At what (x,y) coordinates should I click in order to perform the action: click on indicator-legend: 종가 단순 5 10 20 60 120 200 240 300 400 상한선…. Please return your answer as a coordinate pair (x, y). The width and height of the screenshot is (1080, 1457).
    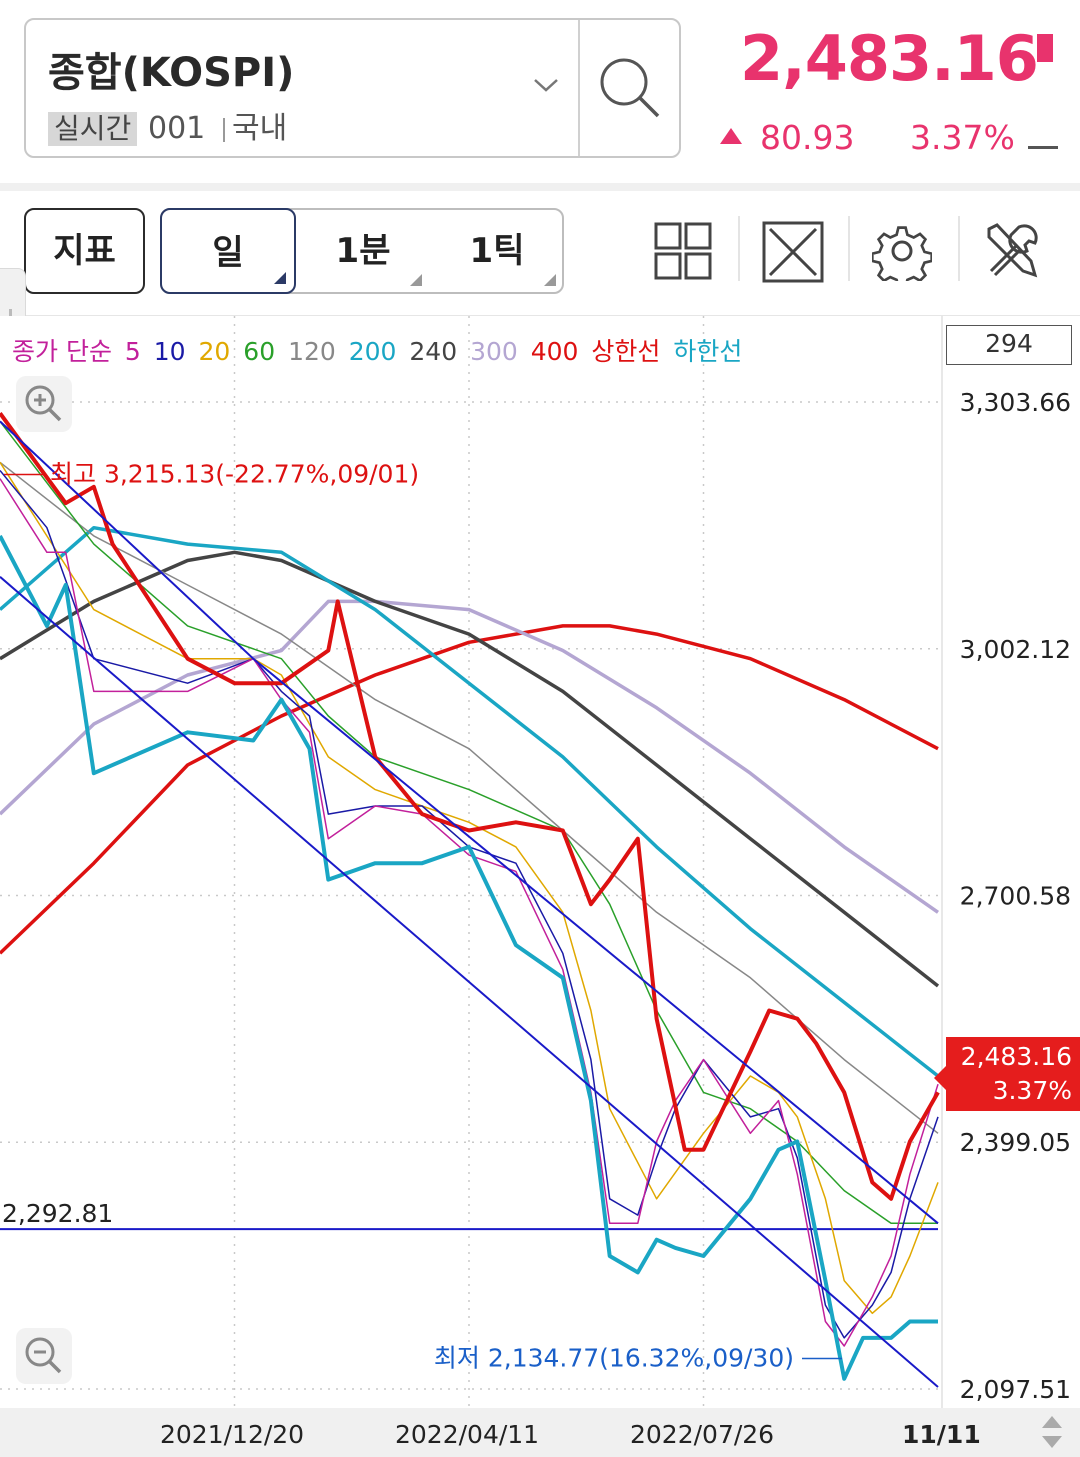
    Looking at the image, I should click on (379, 350).